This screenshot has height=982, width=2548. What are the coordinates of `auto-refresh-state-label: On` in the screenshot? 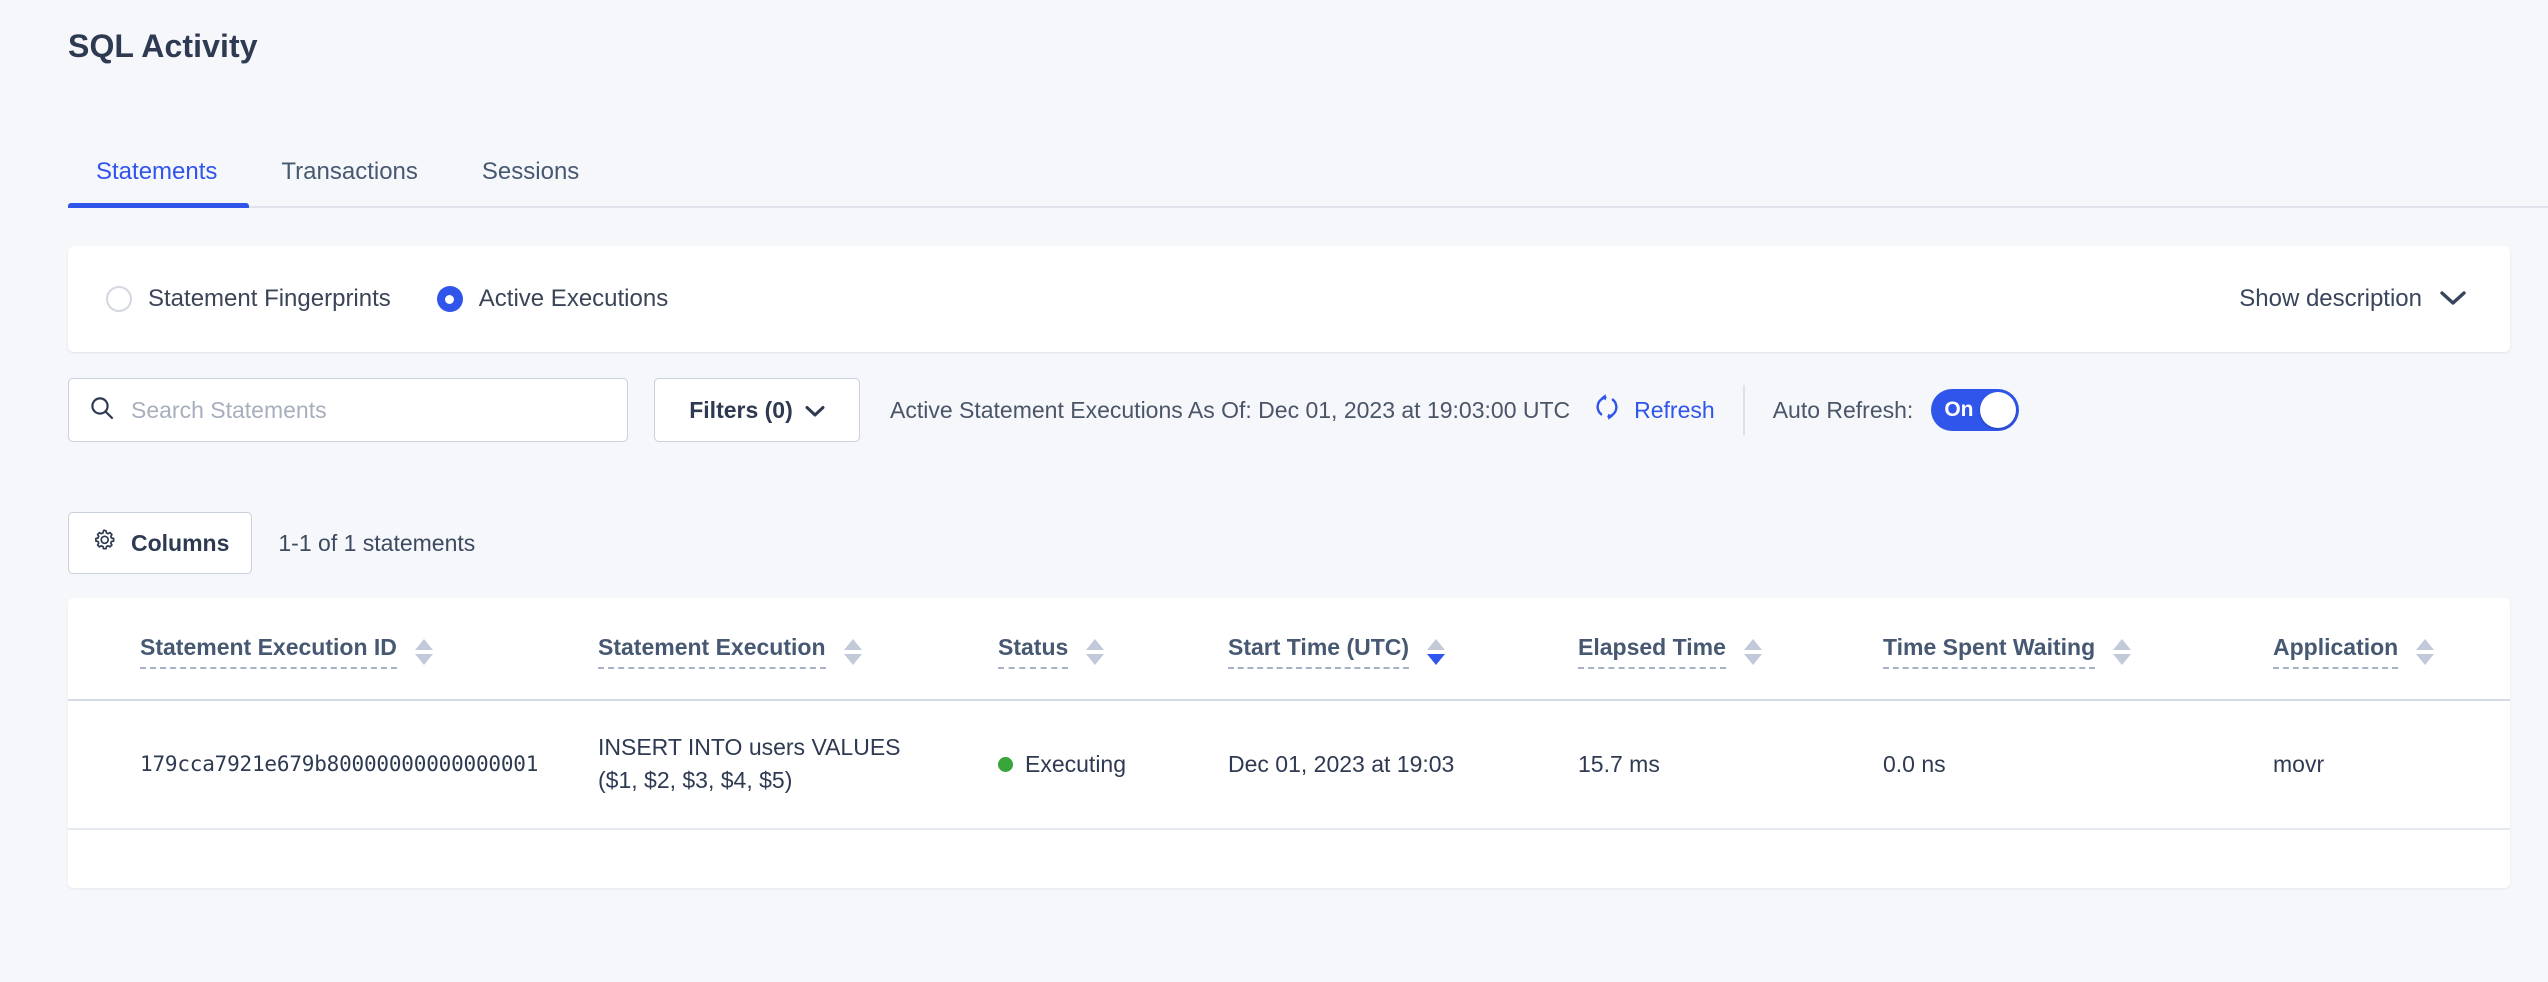 It's located at (1959, 409).